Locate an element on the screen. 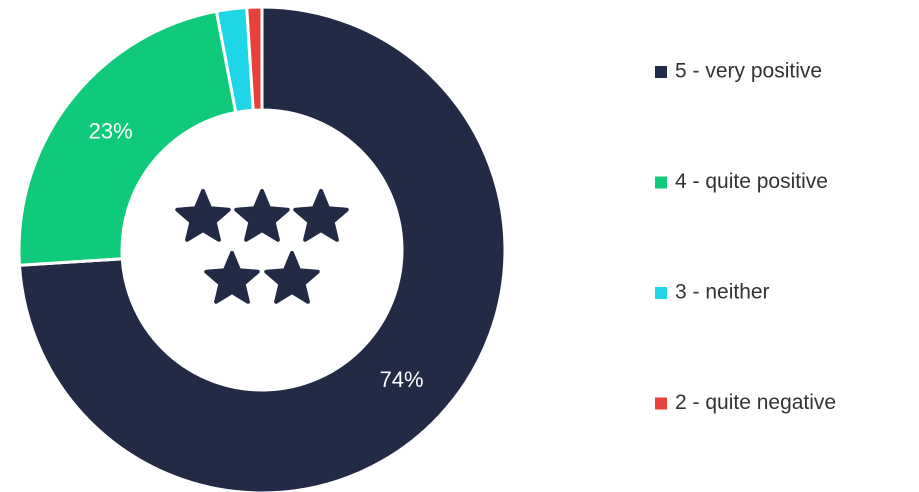 Image resolution: width=919 pixels, height=492 pixels. legend-label: 3 - neither is located at coordinates (722, 292).